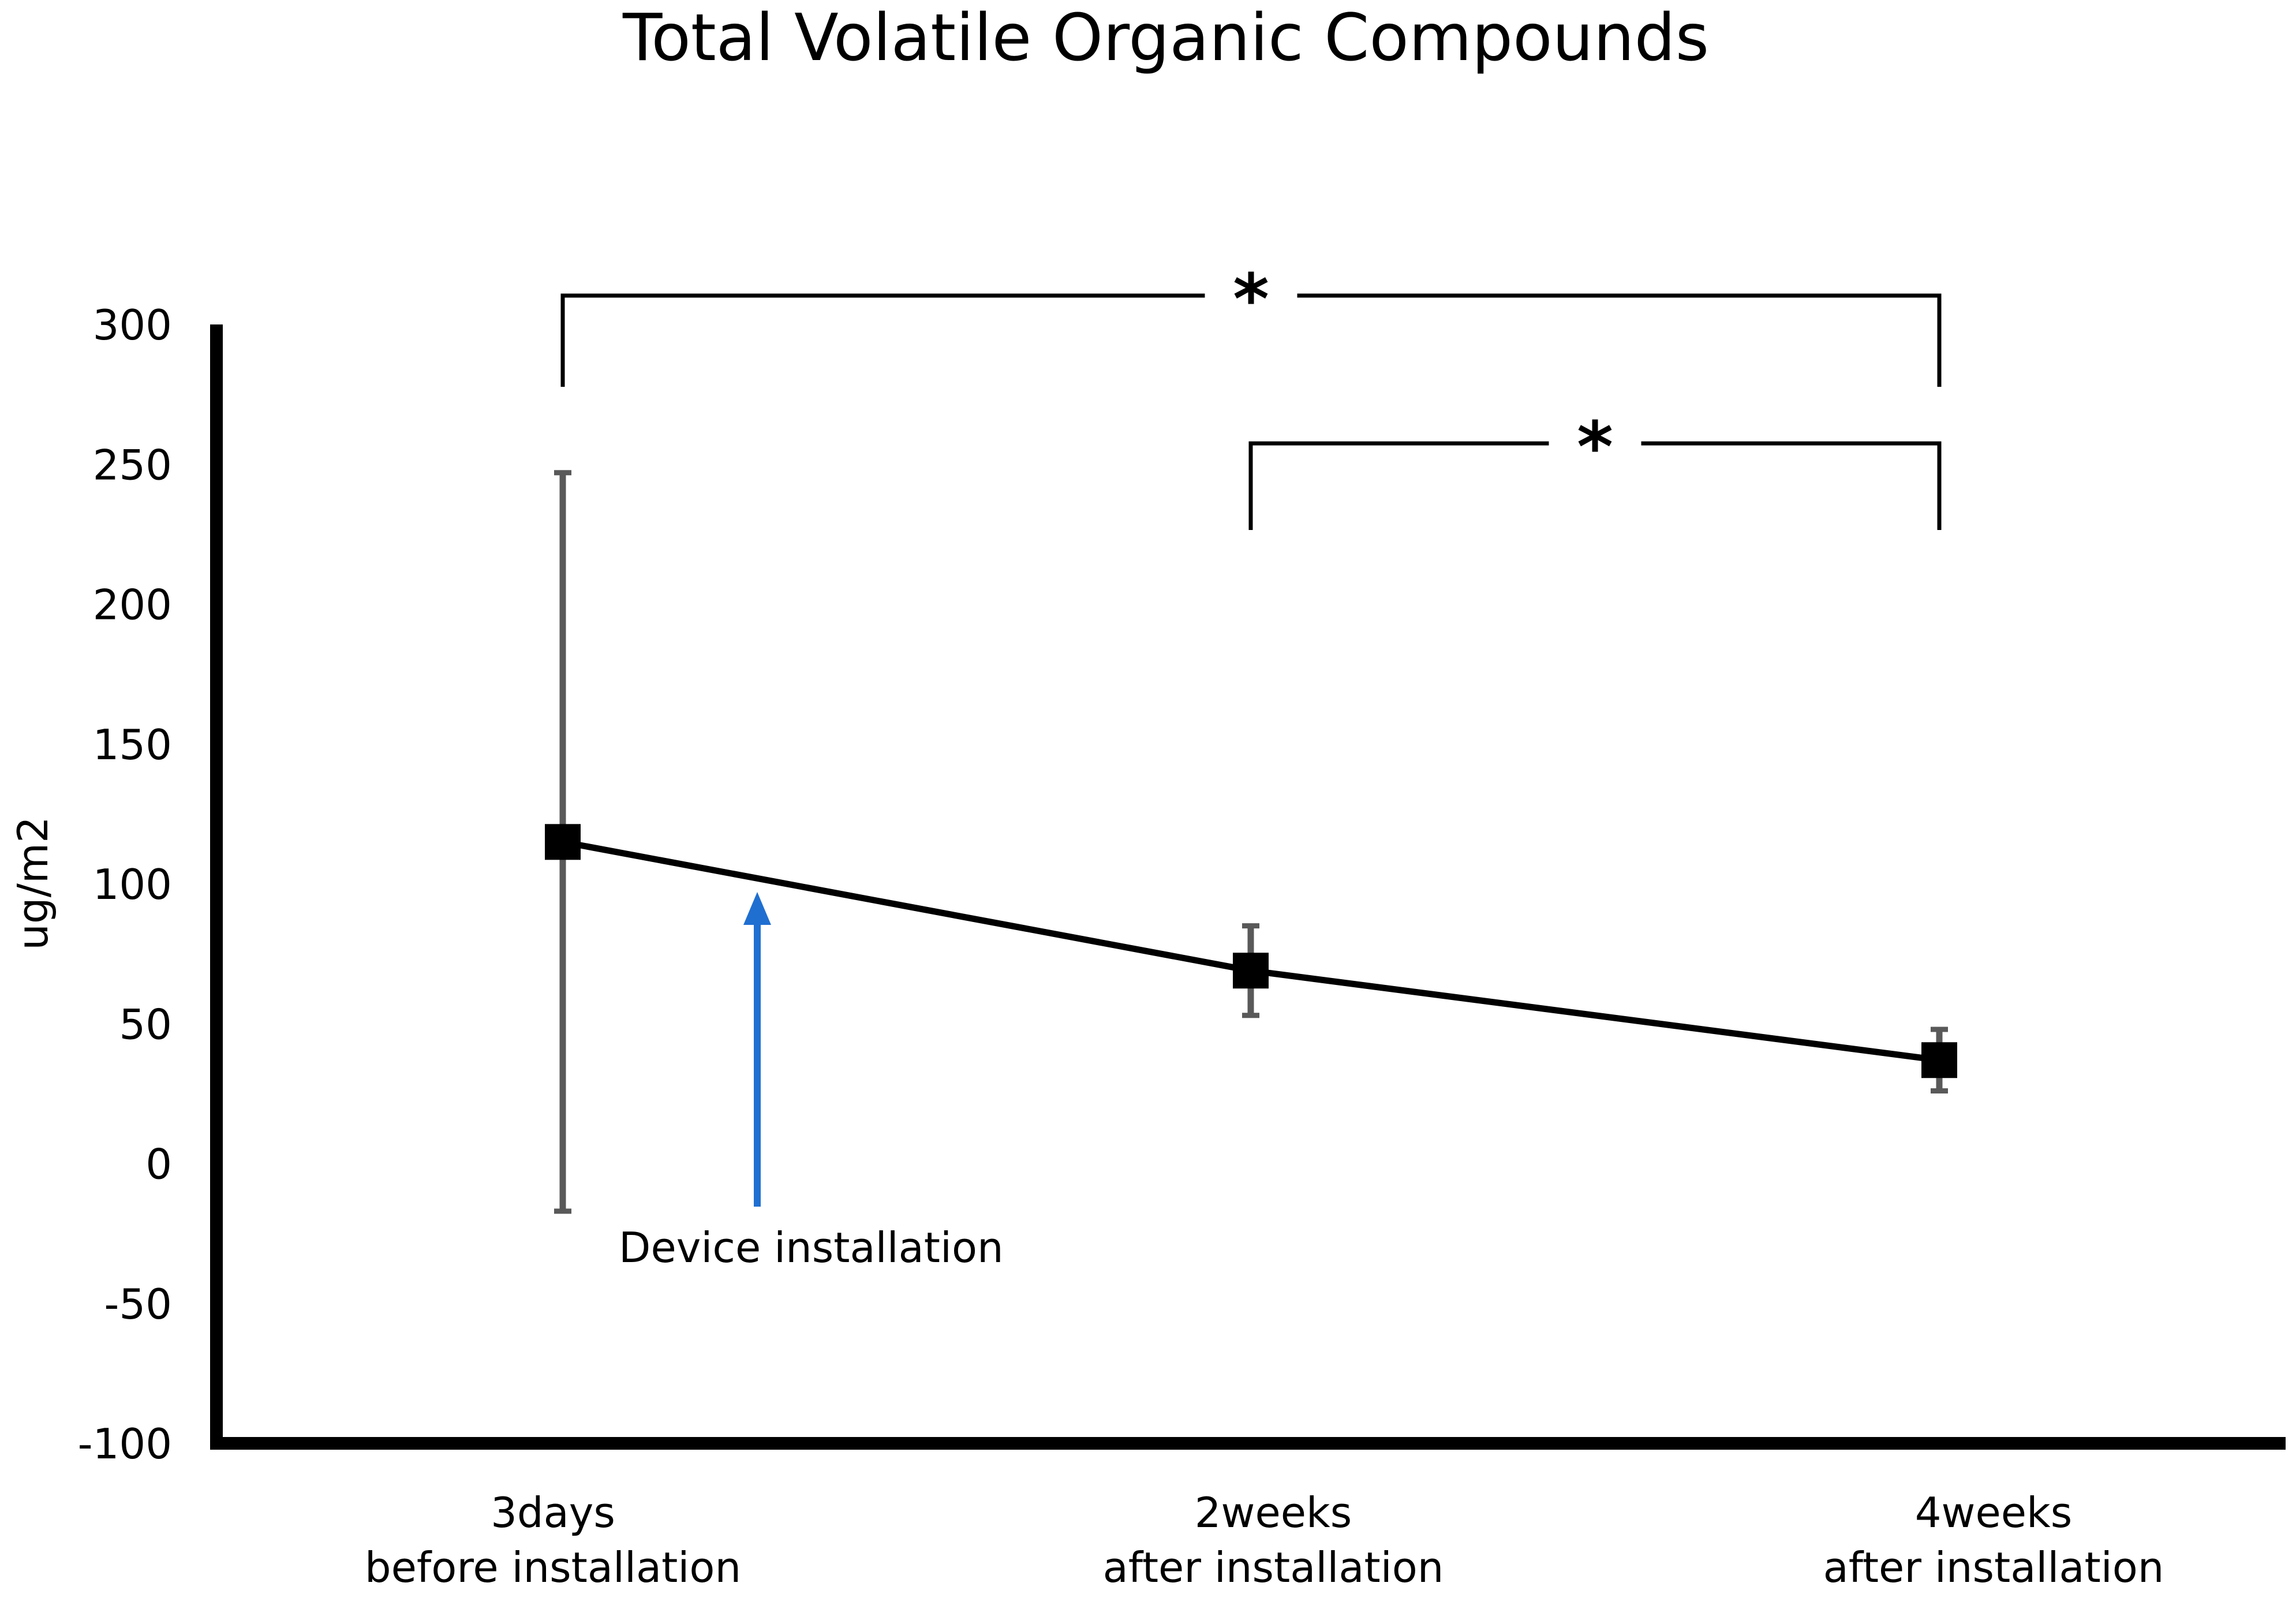 The width and height of the screenshot is (2296, 1605). I want to click on y-tick-label: 250, so click(132, 465).